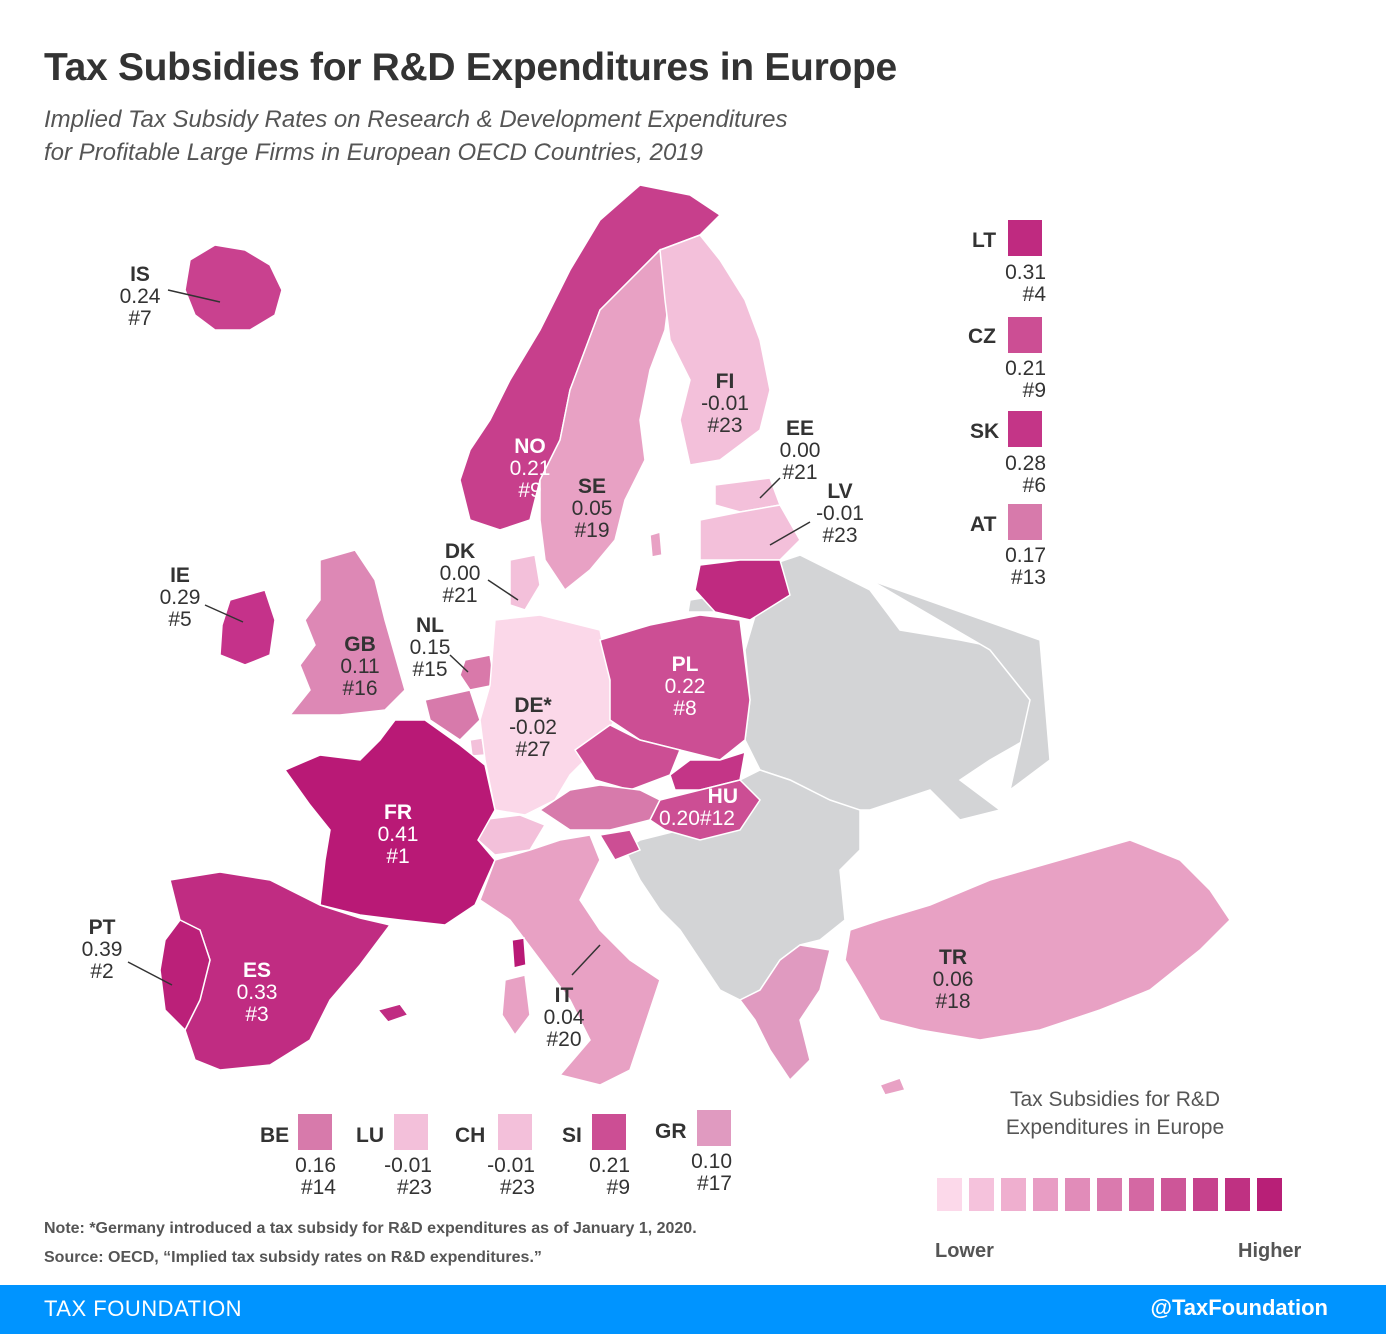 Image resolution: width=1386 pixels, height=1334 pixels. I want to click on island-cyprus, so click(892, 1086).